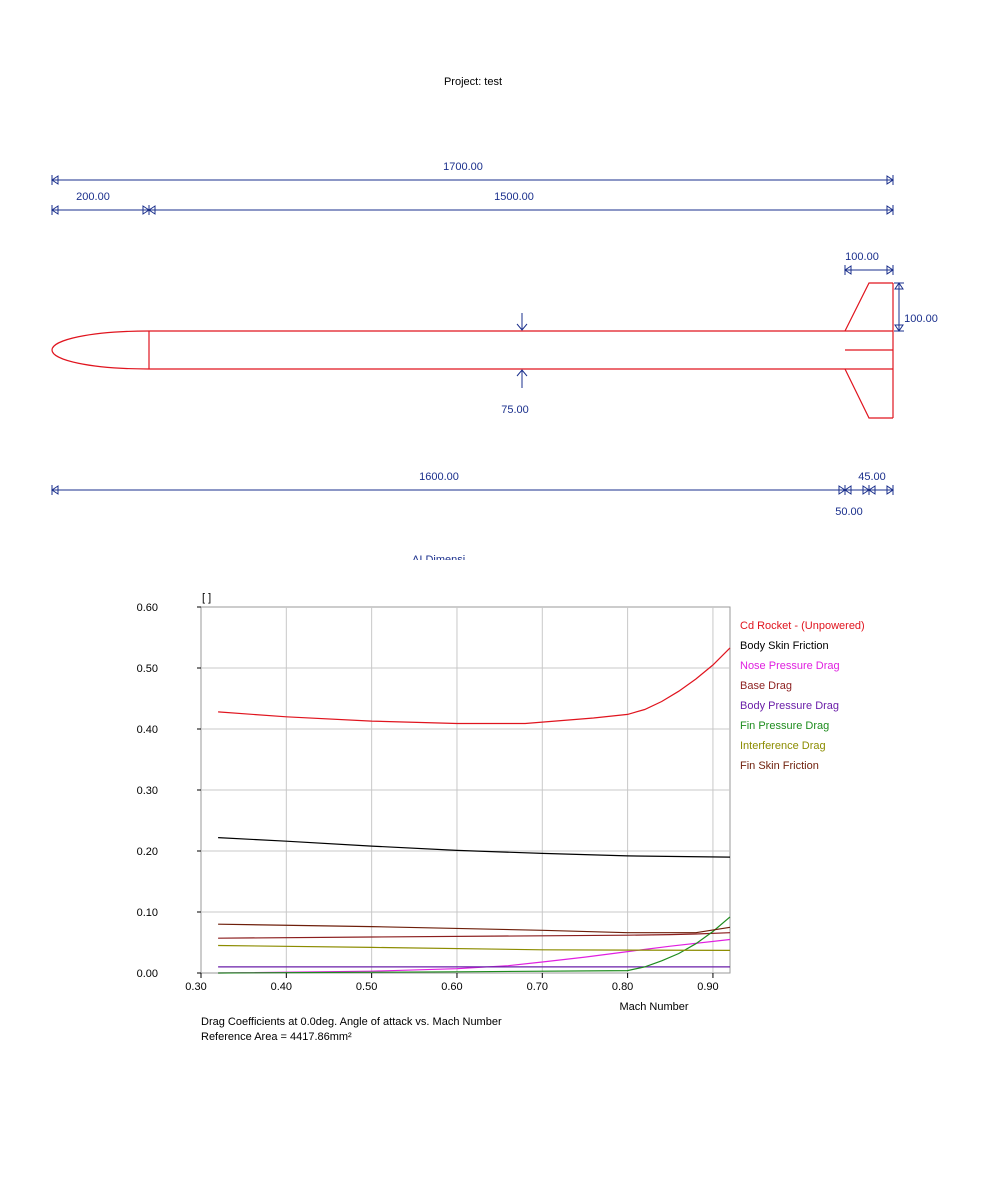  Describe the element at coordinates (451, 987) in the screenshot. I see `x-tick-label: 0.60` at that location.